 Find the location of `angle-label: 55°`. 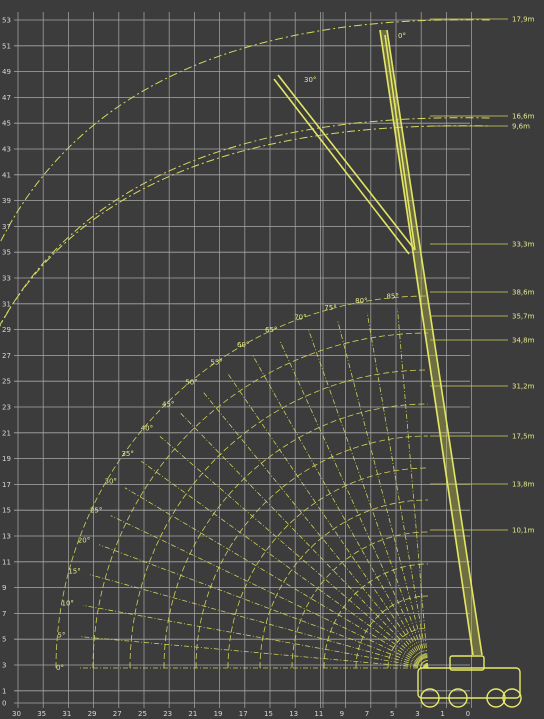

angle-label: 55° is located at coordinates (216, 363).